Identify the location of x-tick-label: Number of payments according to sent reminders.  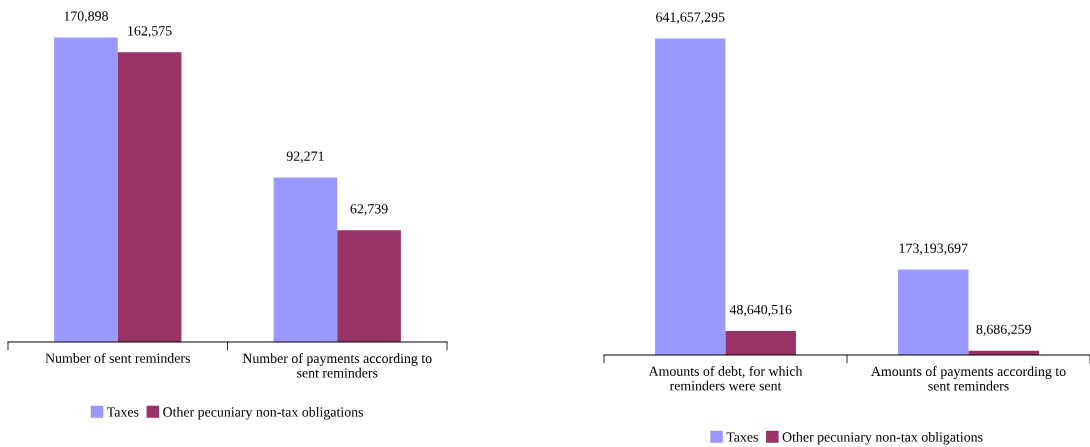
(337, 365).